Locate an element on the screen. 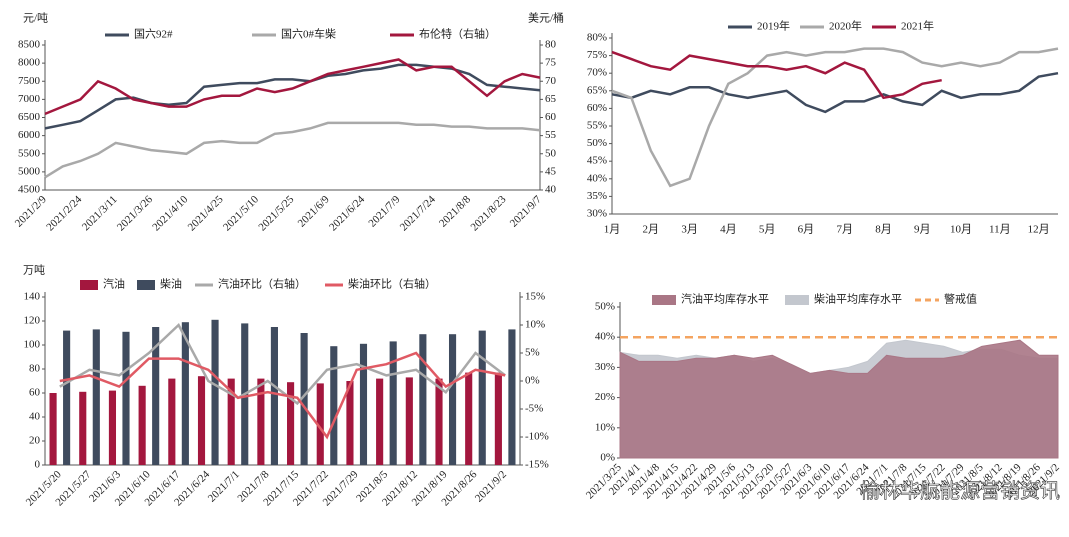  legend-label: 汽油平均库存水平 is located at coordinates (725, 299).